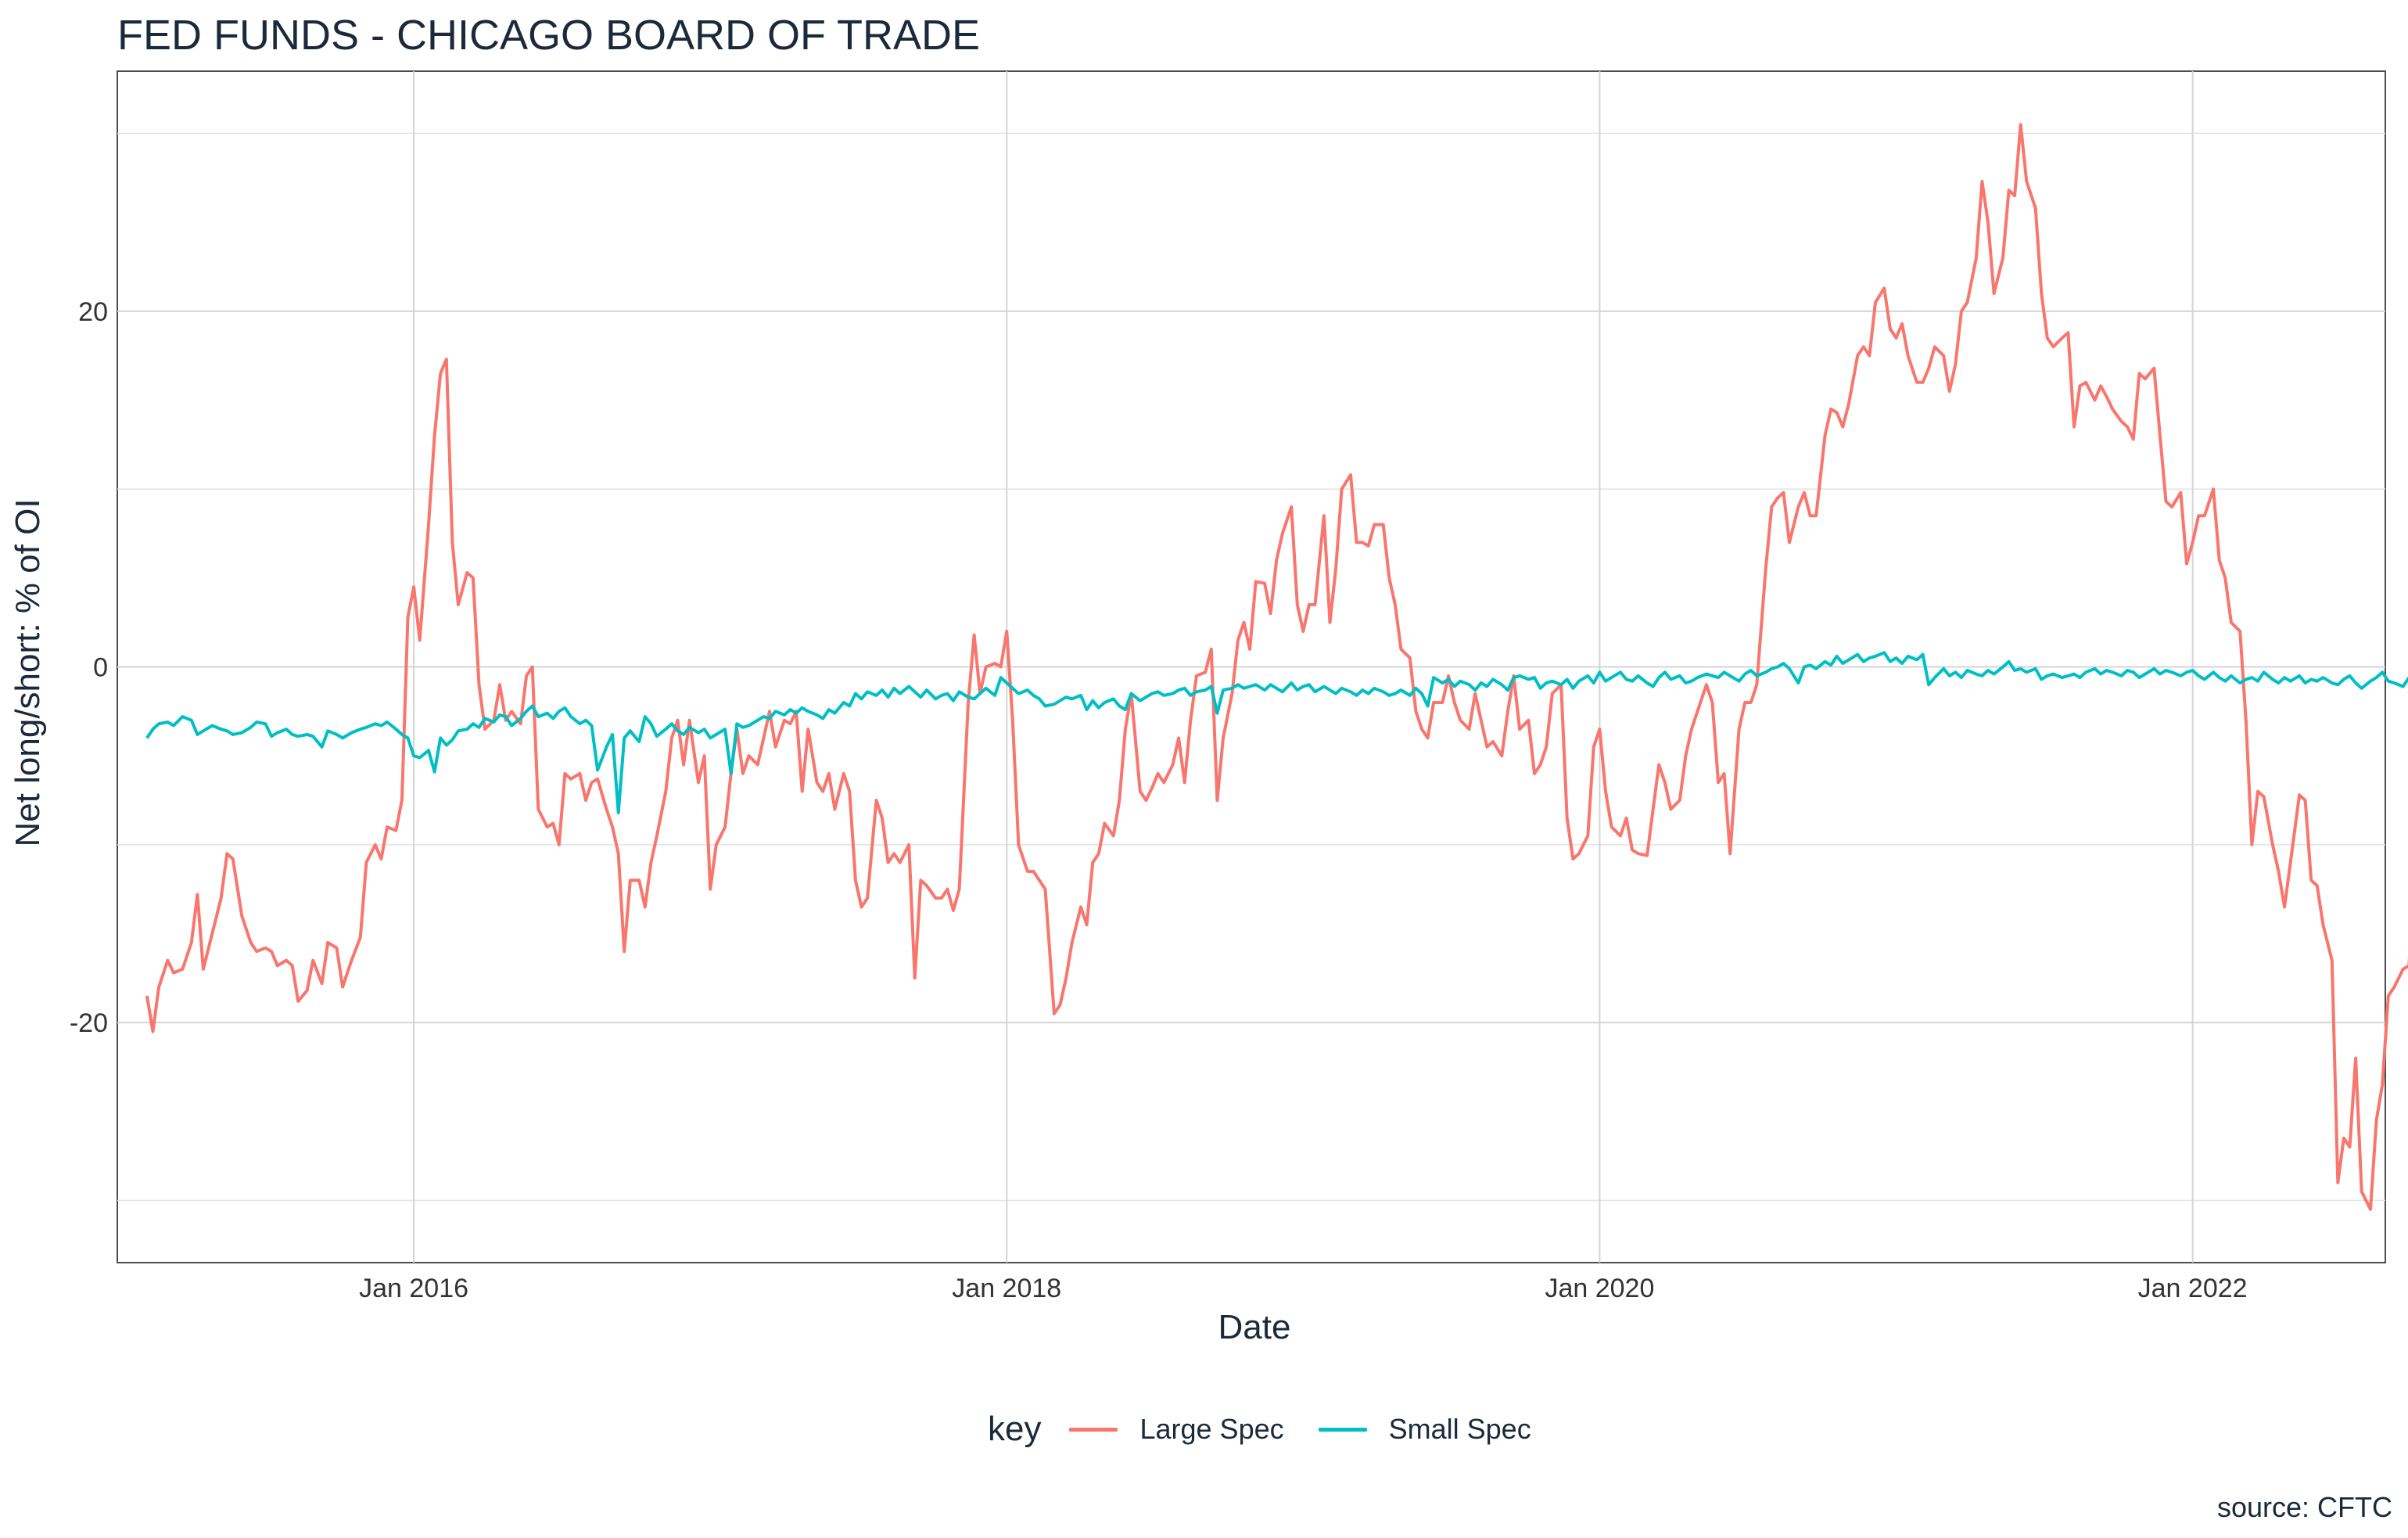 The height and width of the screenshot is (1538, 2408). I want to click on x-tick-label: Jan 2020, so click(1599, 1288).